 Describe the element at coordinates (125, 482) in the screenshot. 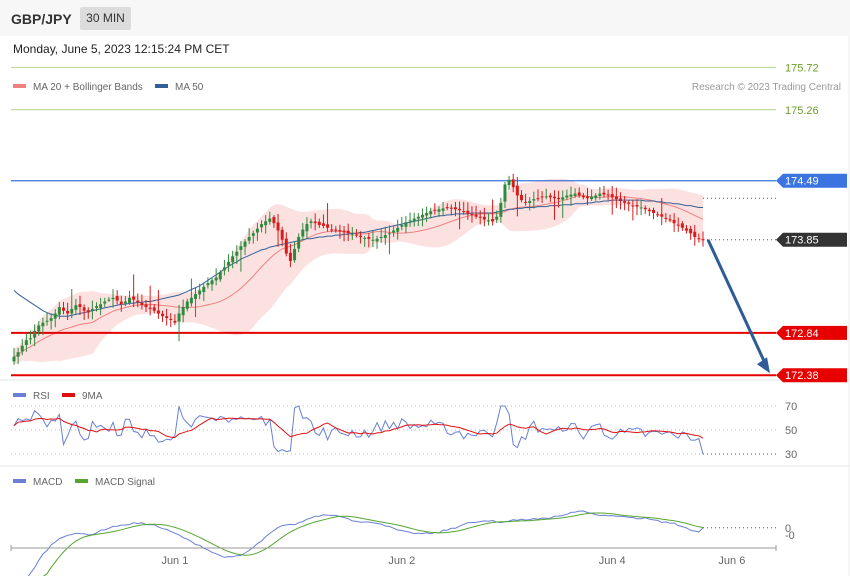

I see `legend-label: MACD Signal` at that location.